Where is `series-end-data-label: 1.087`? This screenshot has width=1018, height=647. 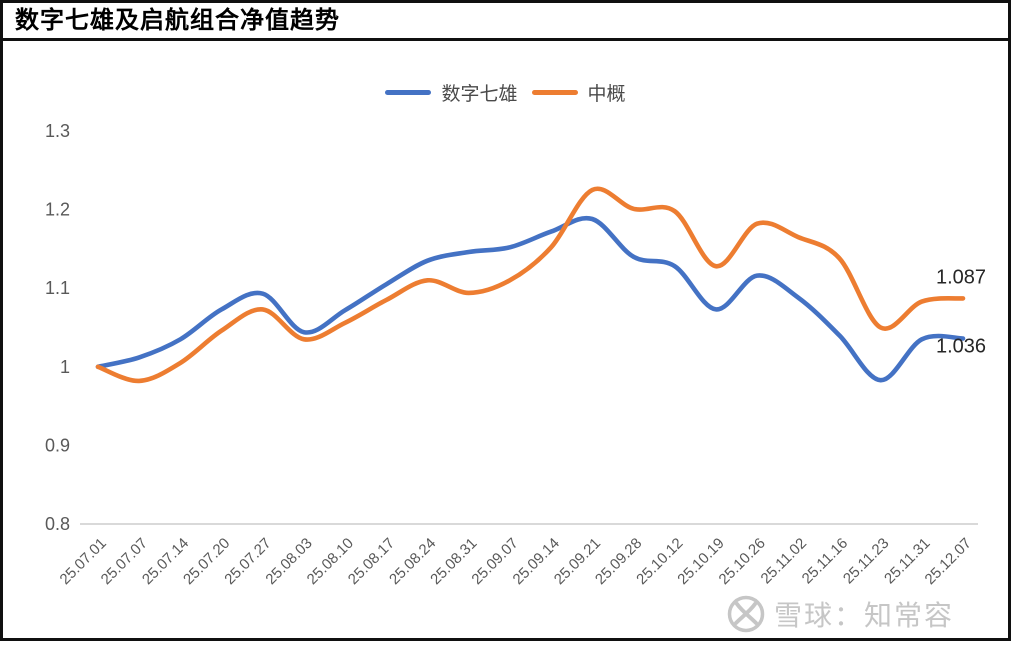 series-end-data-label: 1.087 is located at coordinates (961, 277).